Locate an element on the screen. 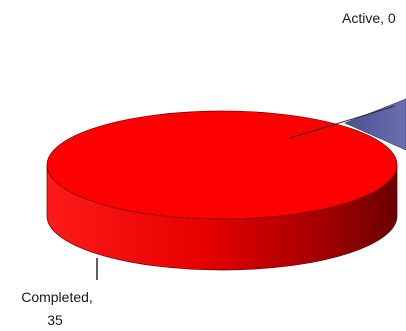 Image resolution: width=406 pixels, height=331 pixels. data-label-active: Active, 0 is located at coordinates (369, 18).